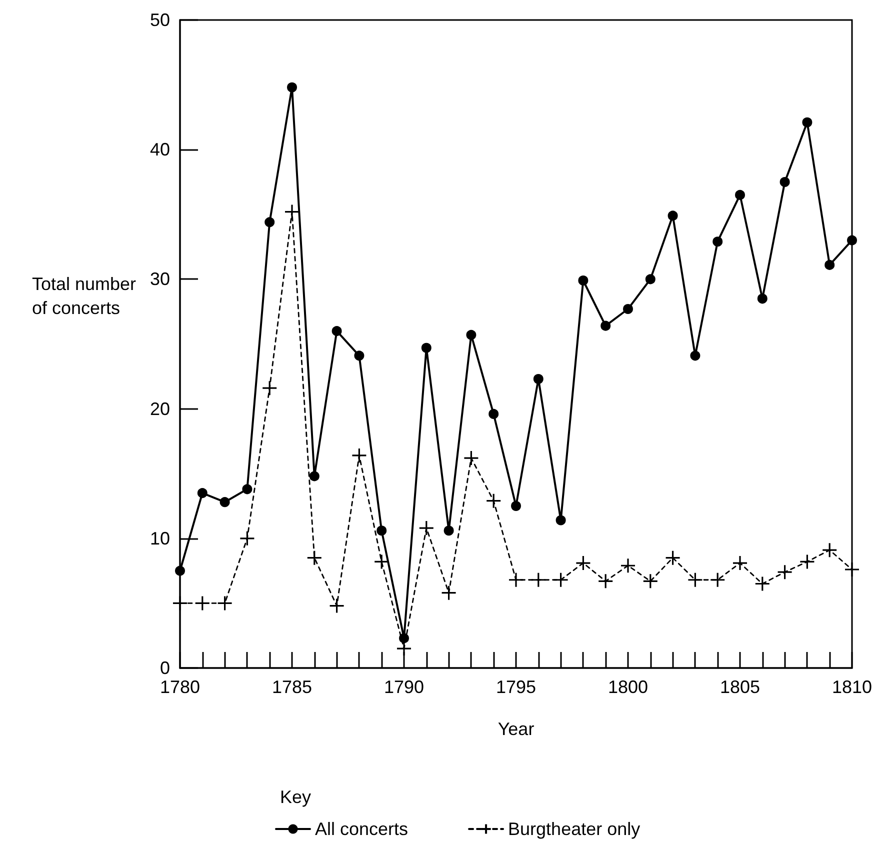 The height and width of the screenshot is (851, 882). What do you see at coordinates (160, 408) in the screenshot?
I see `y-tick-label: 20` at bounding box center [160, 408].